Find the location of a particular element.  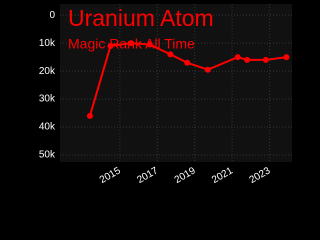

y-tick-label: 40k is located at coordinates (47, 127).